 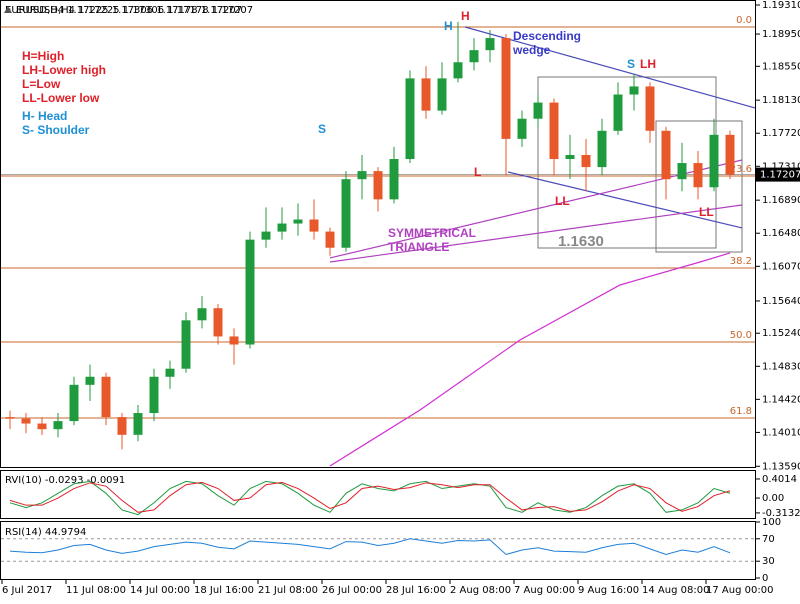 I want to click on annotation: TRIANGLE, so click(x=418, y=247).